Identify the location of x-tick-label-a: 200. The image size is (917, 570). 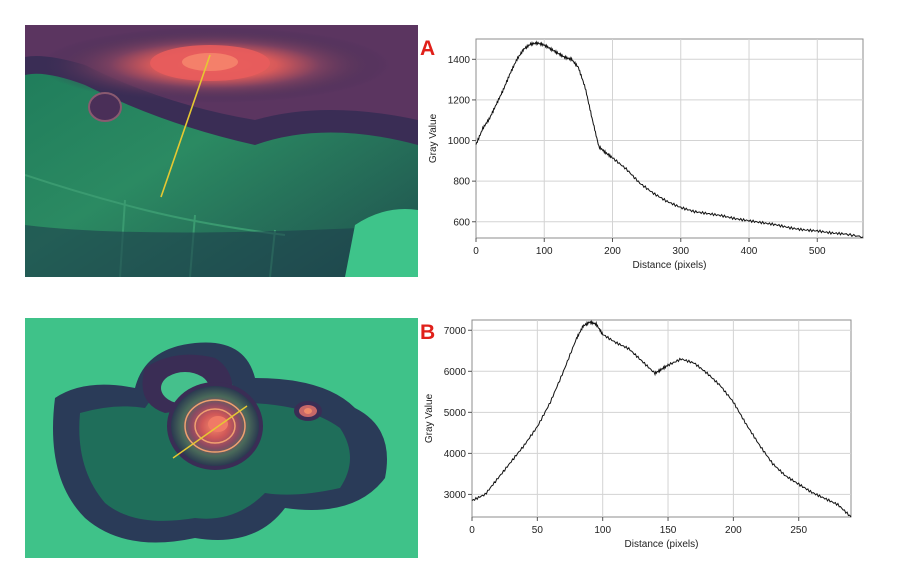
(612, 251).